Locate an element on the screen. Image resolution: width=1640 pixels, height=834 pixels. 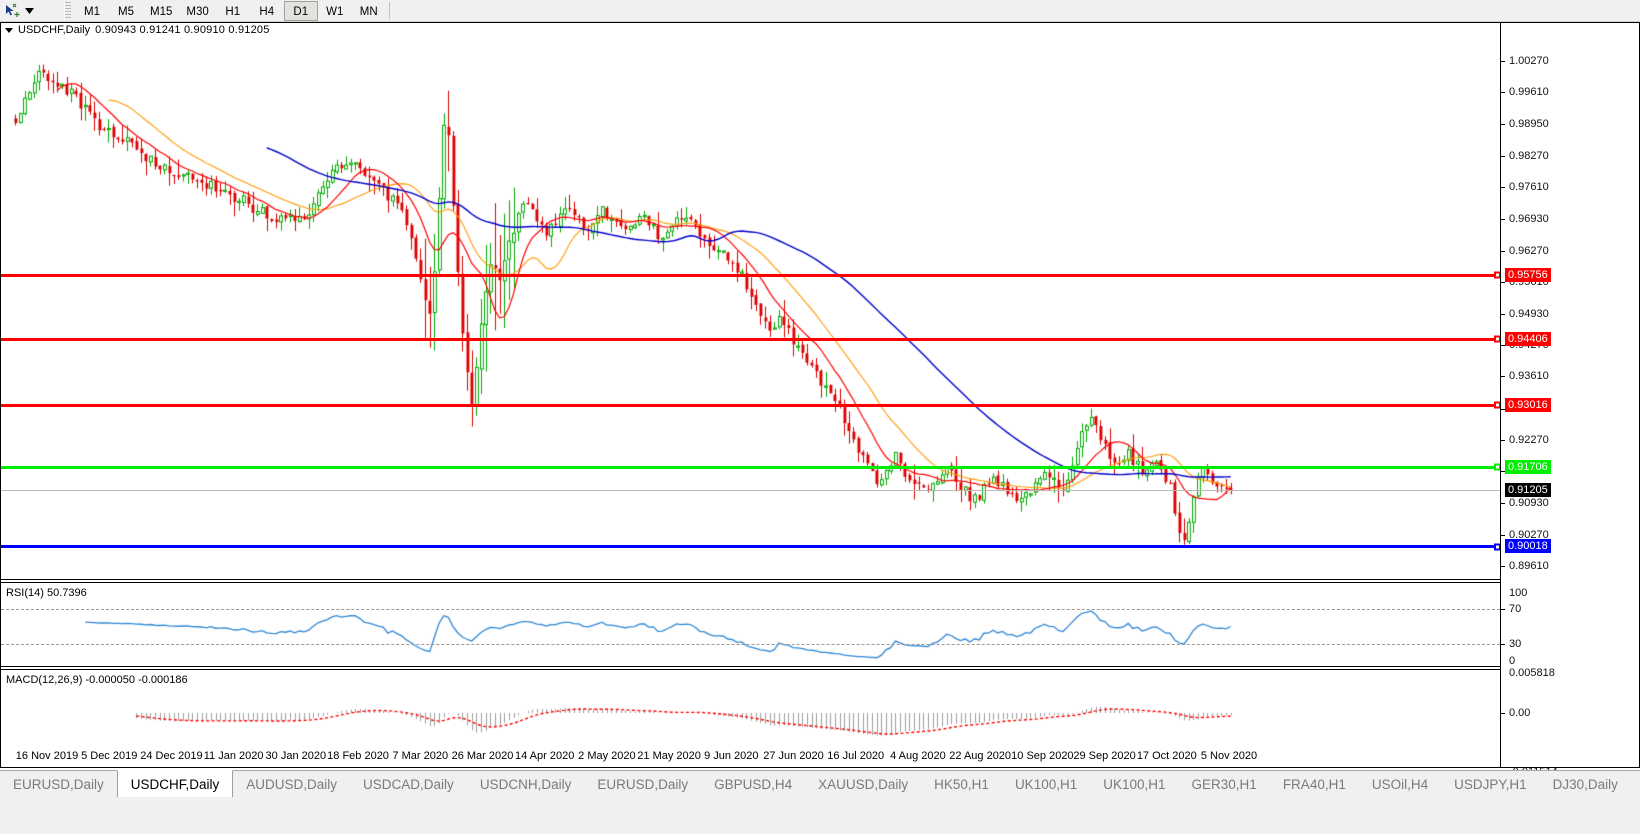
chart-tab-usdcnh-daily: USDCNH,Daily is located at coordinates (525, 784).